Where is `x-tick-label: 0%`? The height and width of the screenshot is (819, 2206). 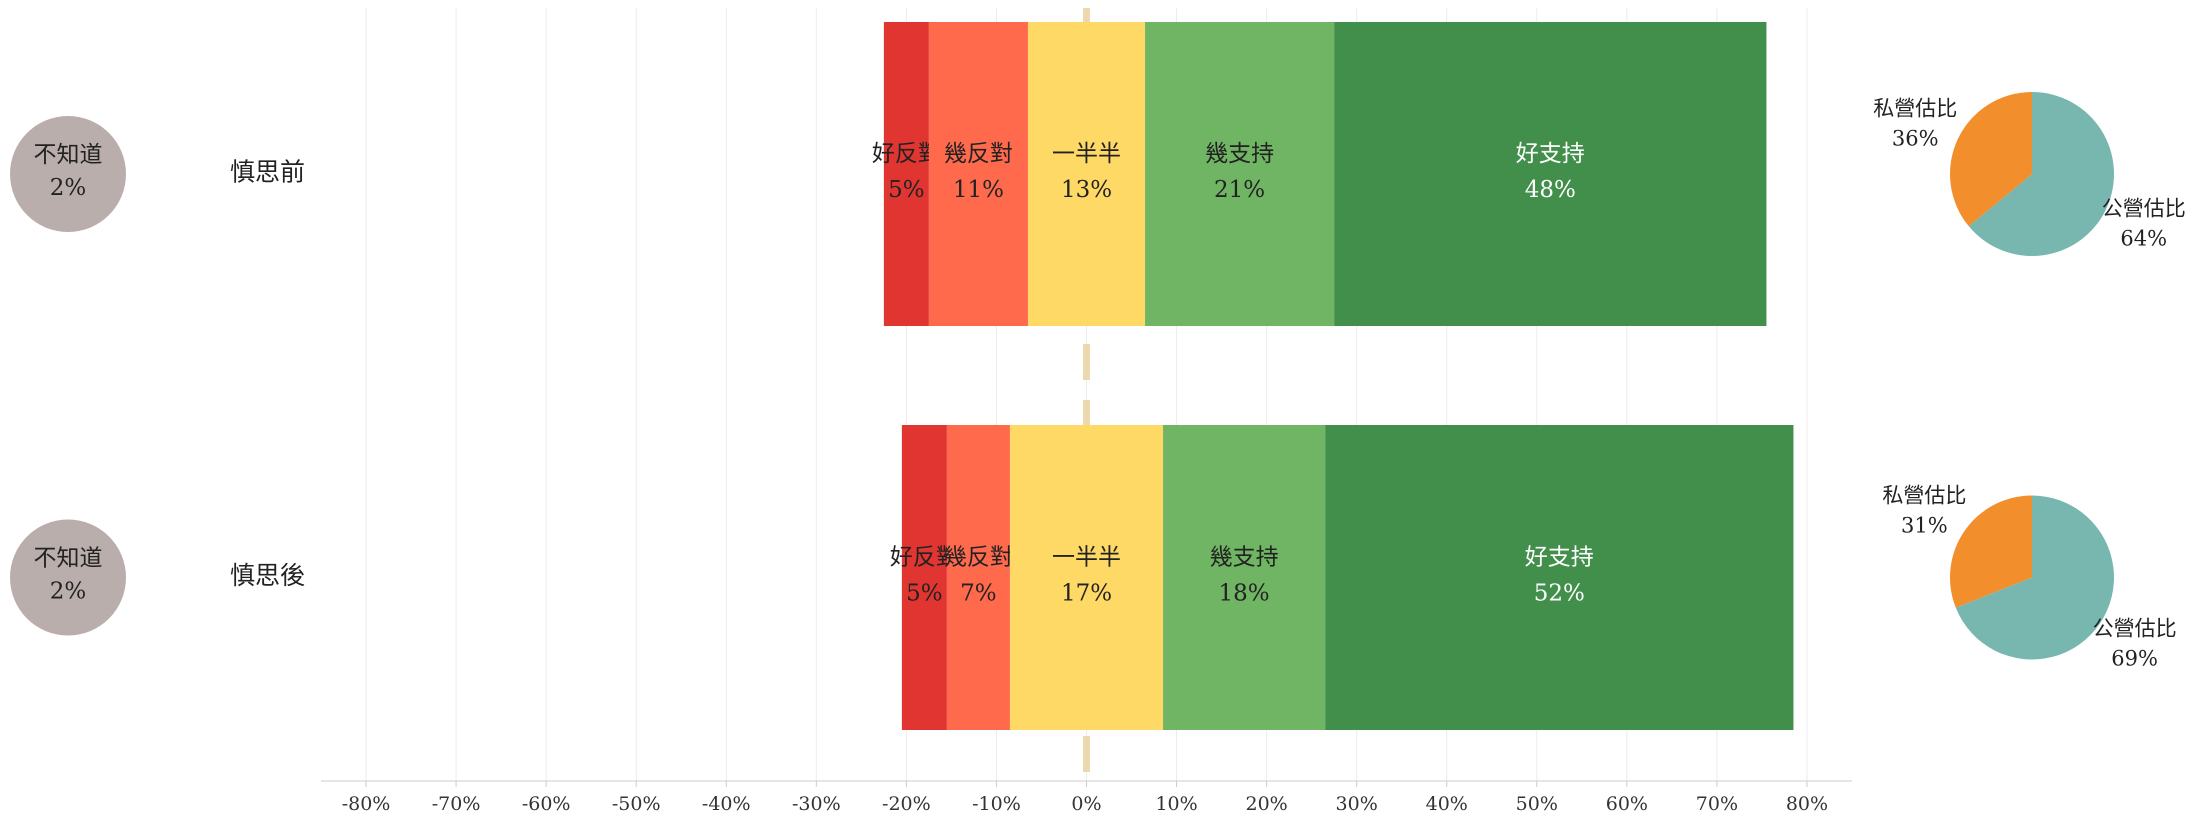
x-tick-label: 0% is located at coordinates (1086, 804).